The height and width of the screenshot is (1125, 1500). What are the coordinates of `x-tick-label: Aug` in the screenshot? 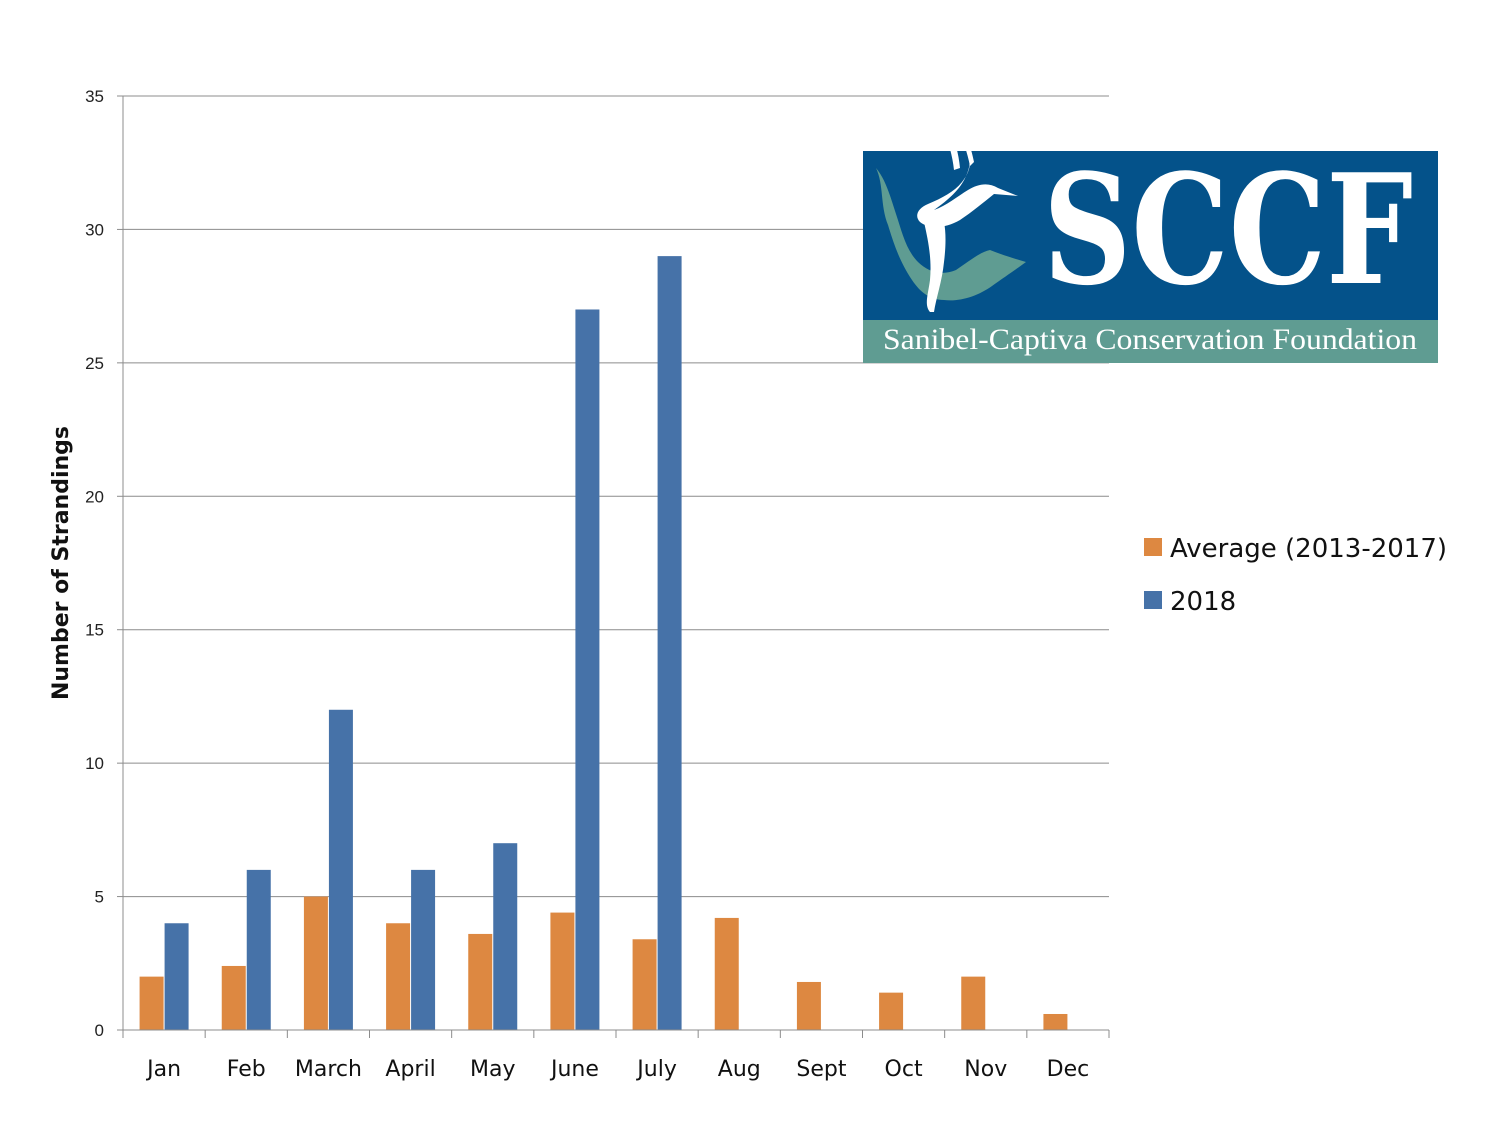 It's located at (739, 1069).